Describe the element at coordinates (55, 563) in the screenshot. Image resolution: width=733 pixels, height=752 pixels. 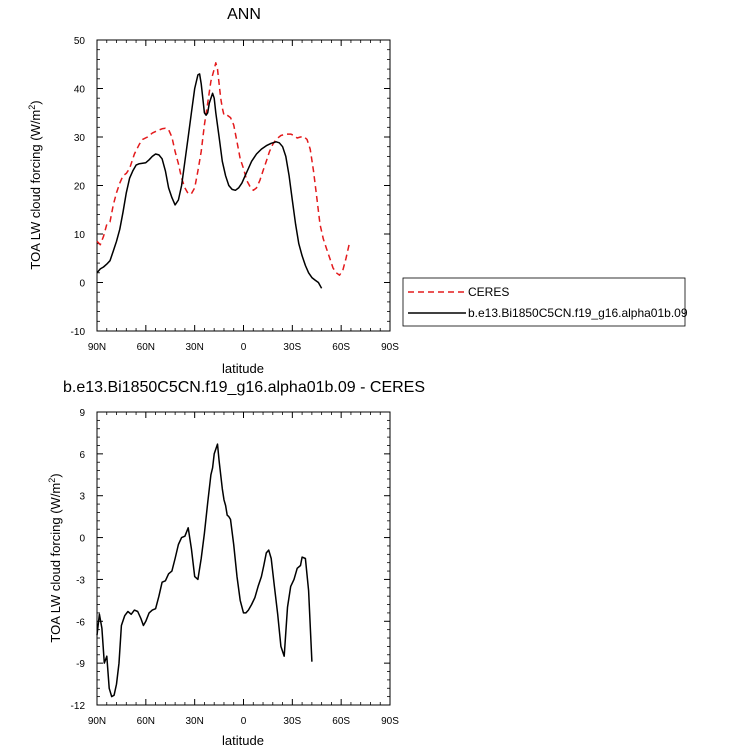
I see `panel-bottom-y-axis-label-main: TOA LW cloud forcing (W/m` at that location.